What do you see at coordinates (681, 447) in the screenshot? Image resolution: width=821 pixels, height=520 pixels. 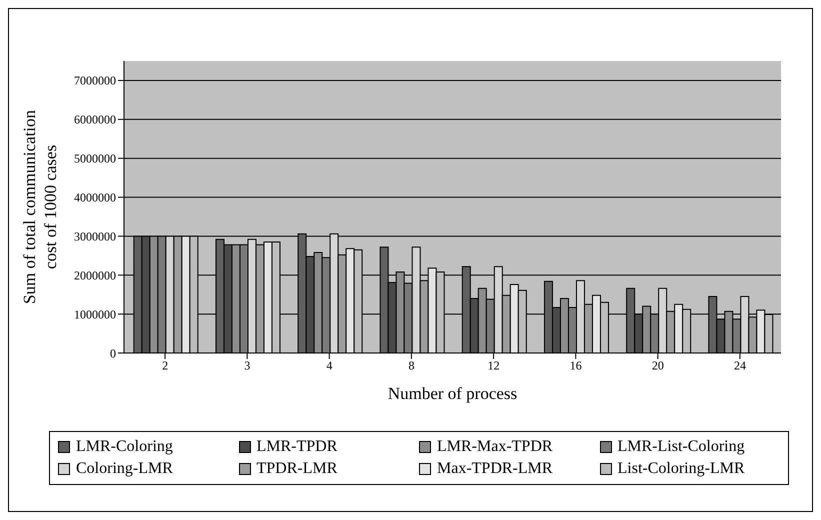 I see `legend-label: LMR-List-Coloring` at bounding box center [681, 447].